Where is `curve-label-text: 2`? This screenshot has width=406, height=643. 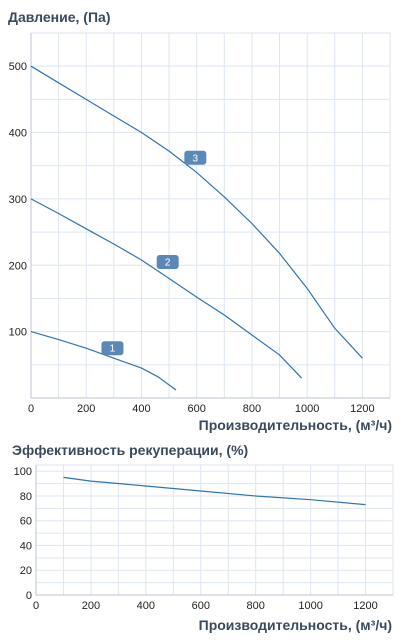
curve-label-text: 2 is located at coordinates (168, 262).